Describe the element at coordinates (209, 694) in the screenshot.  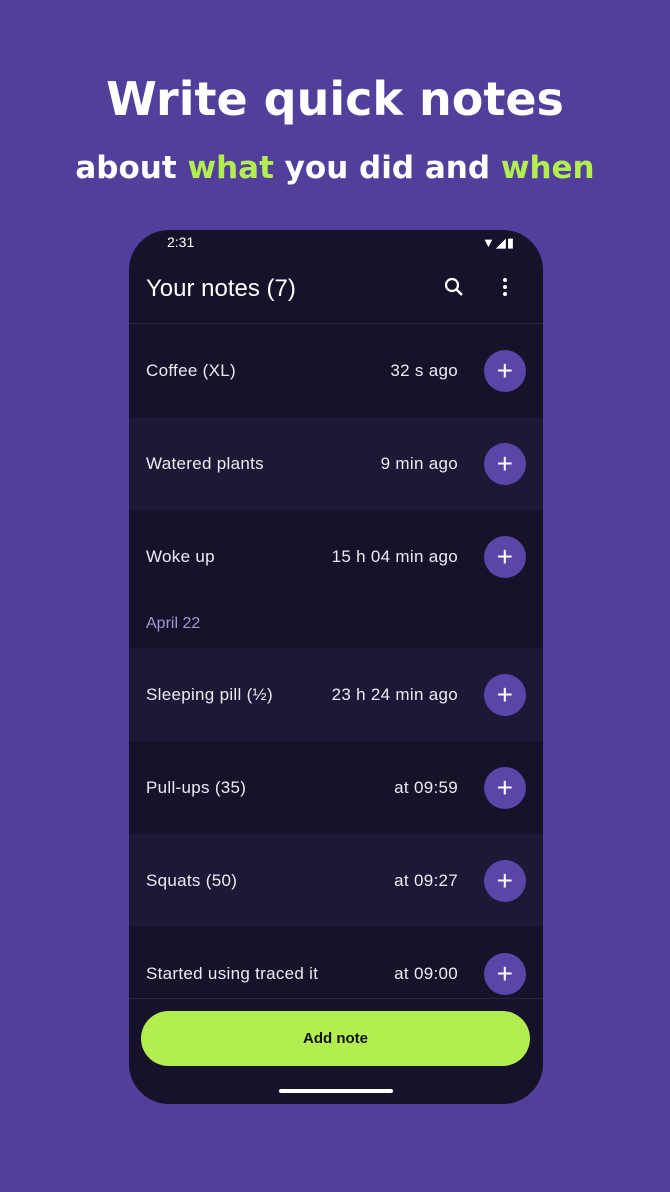
I see `note-name: Sleeping pill (½)` at that location.